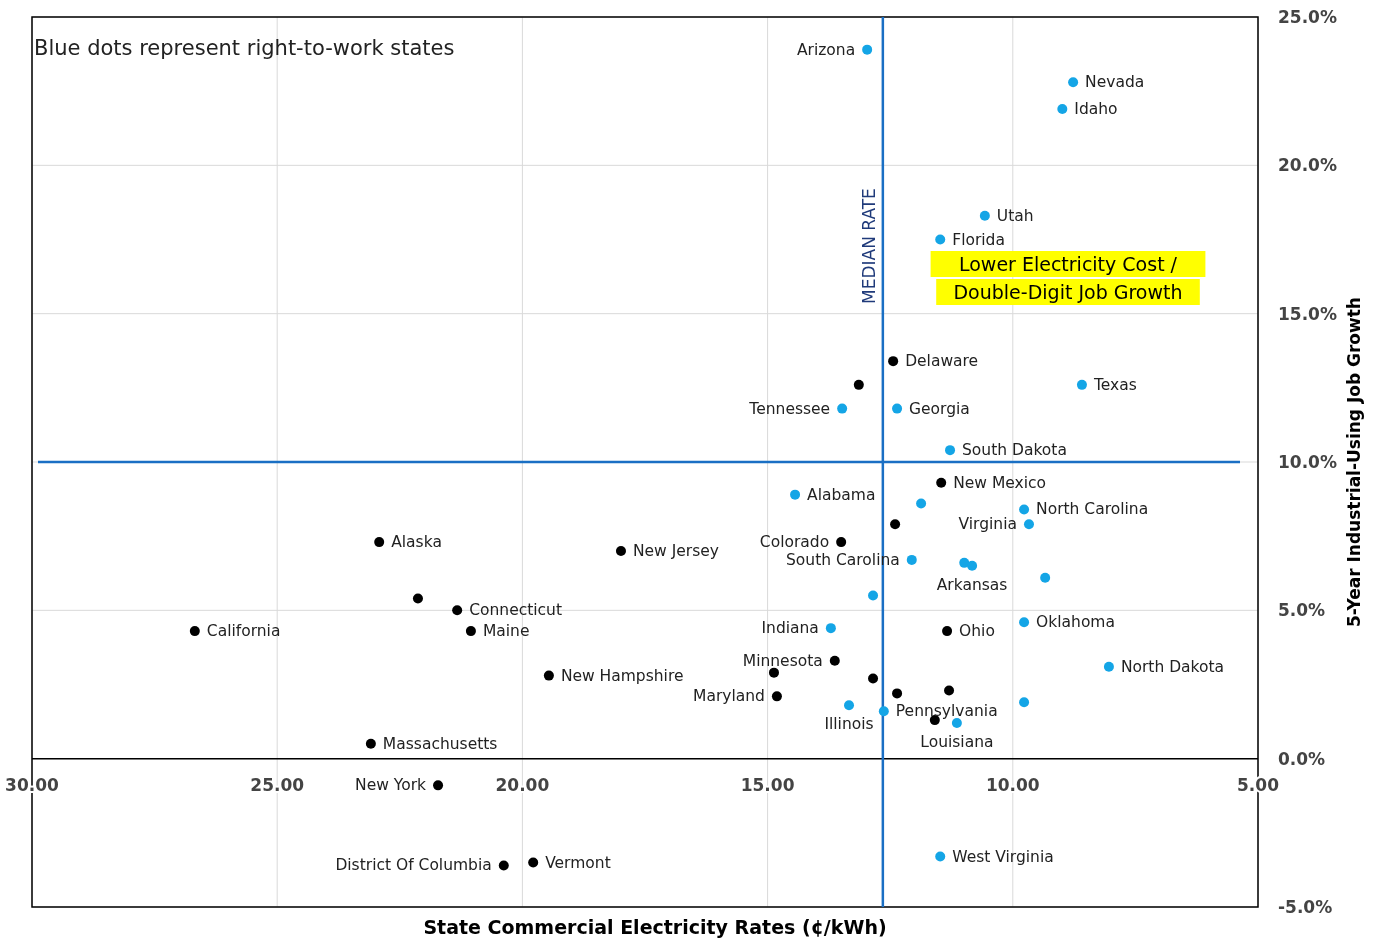  I want to click on annotation: Lower Electricity Cost / Double-Digit Job Growth, so click(1068, 278).